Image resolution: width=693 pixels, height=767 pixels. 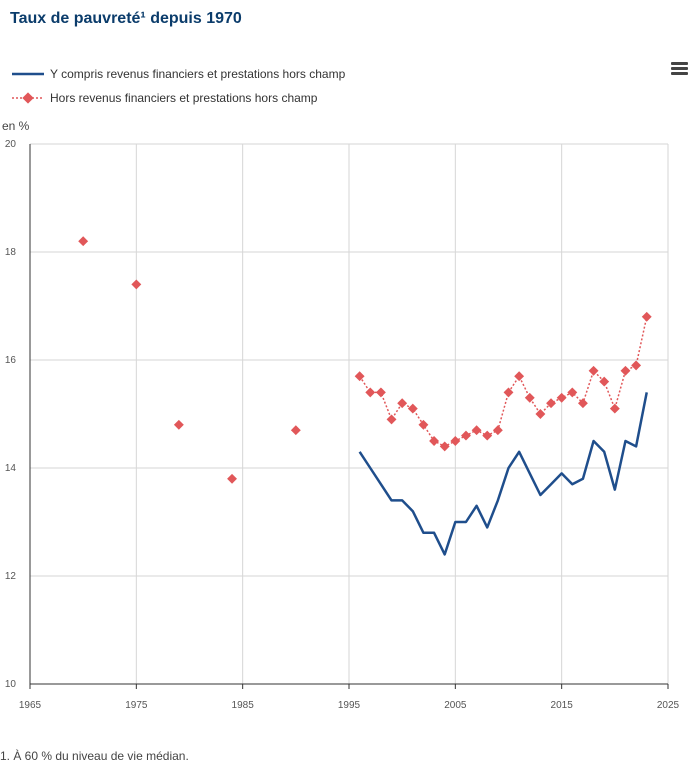 I want to click on y-tick-label: 12, so click(x=11, y=576).